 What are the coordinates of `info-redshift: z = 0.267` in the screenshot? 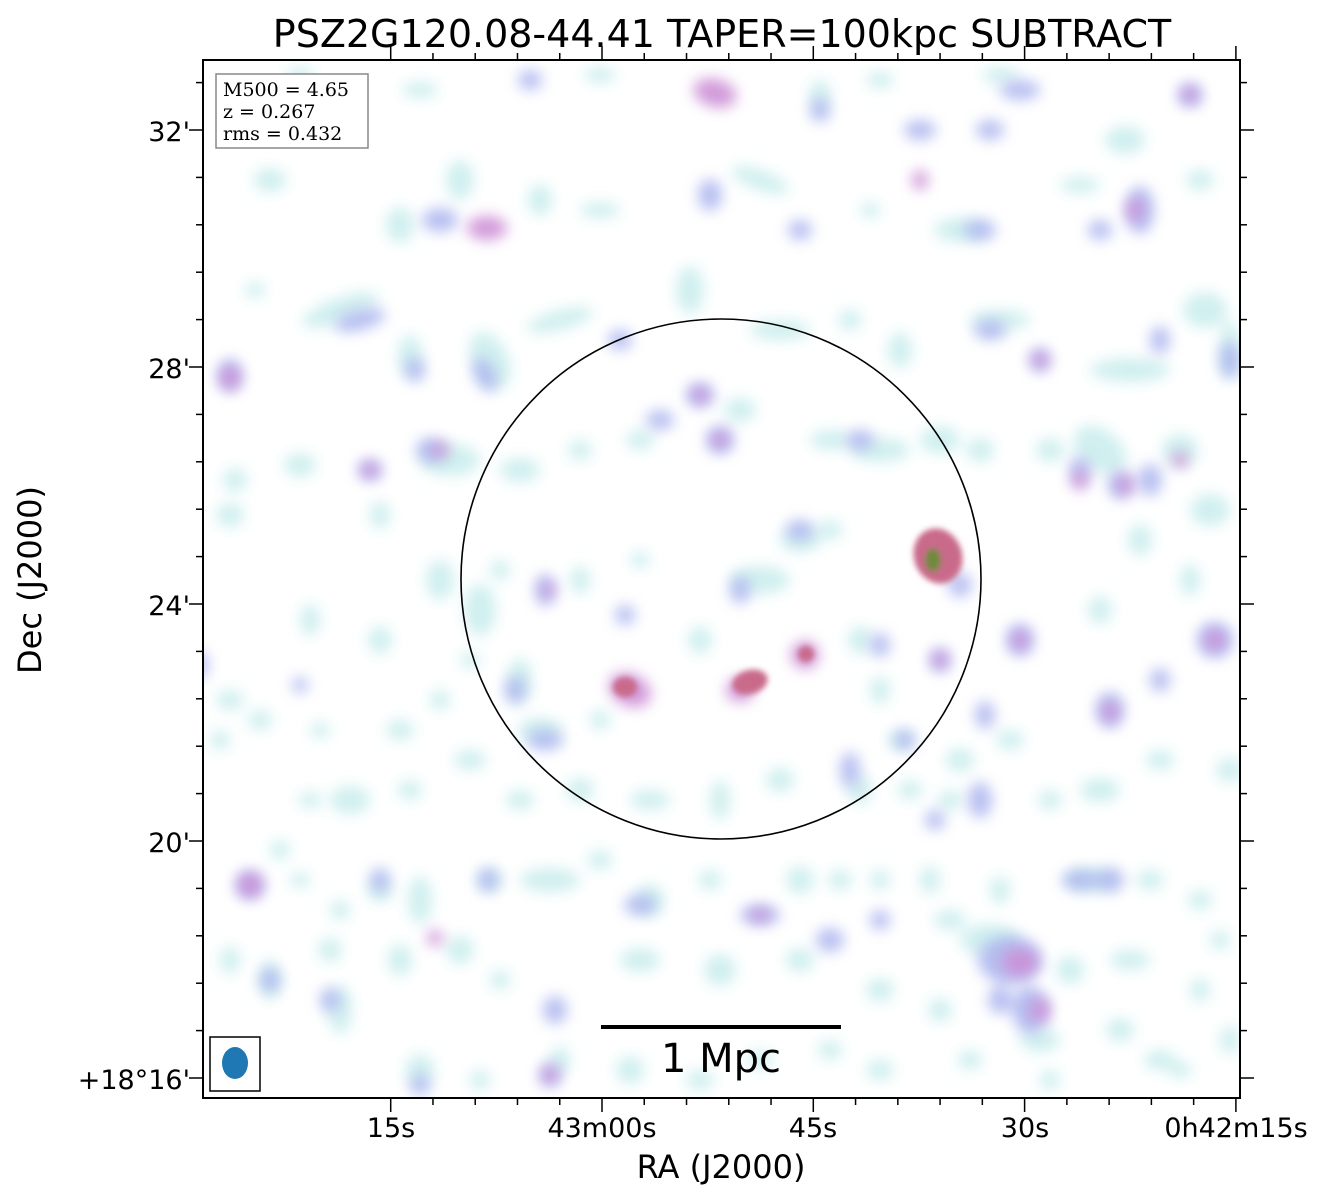 It's located at (269, 112).